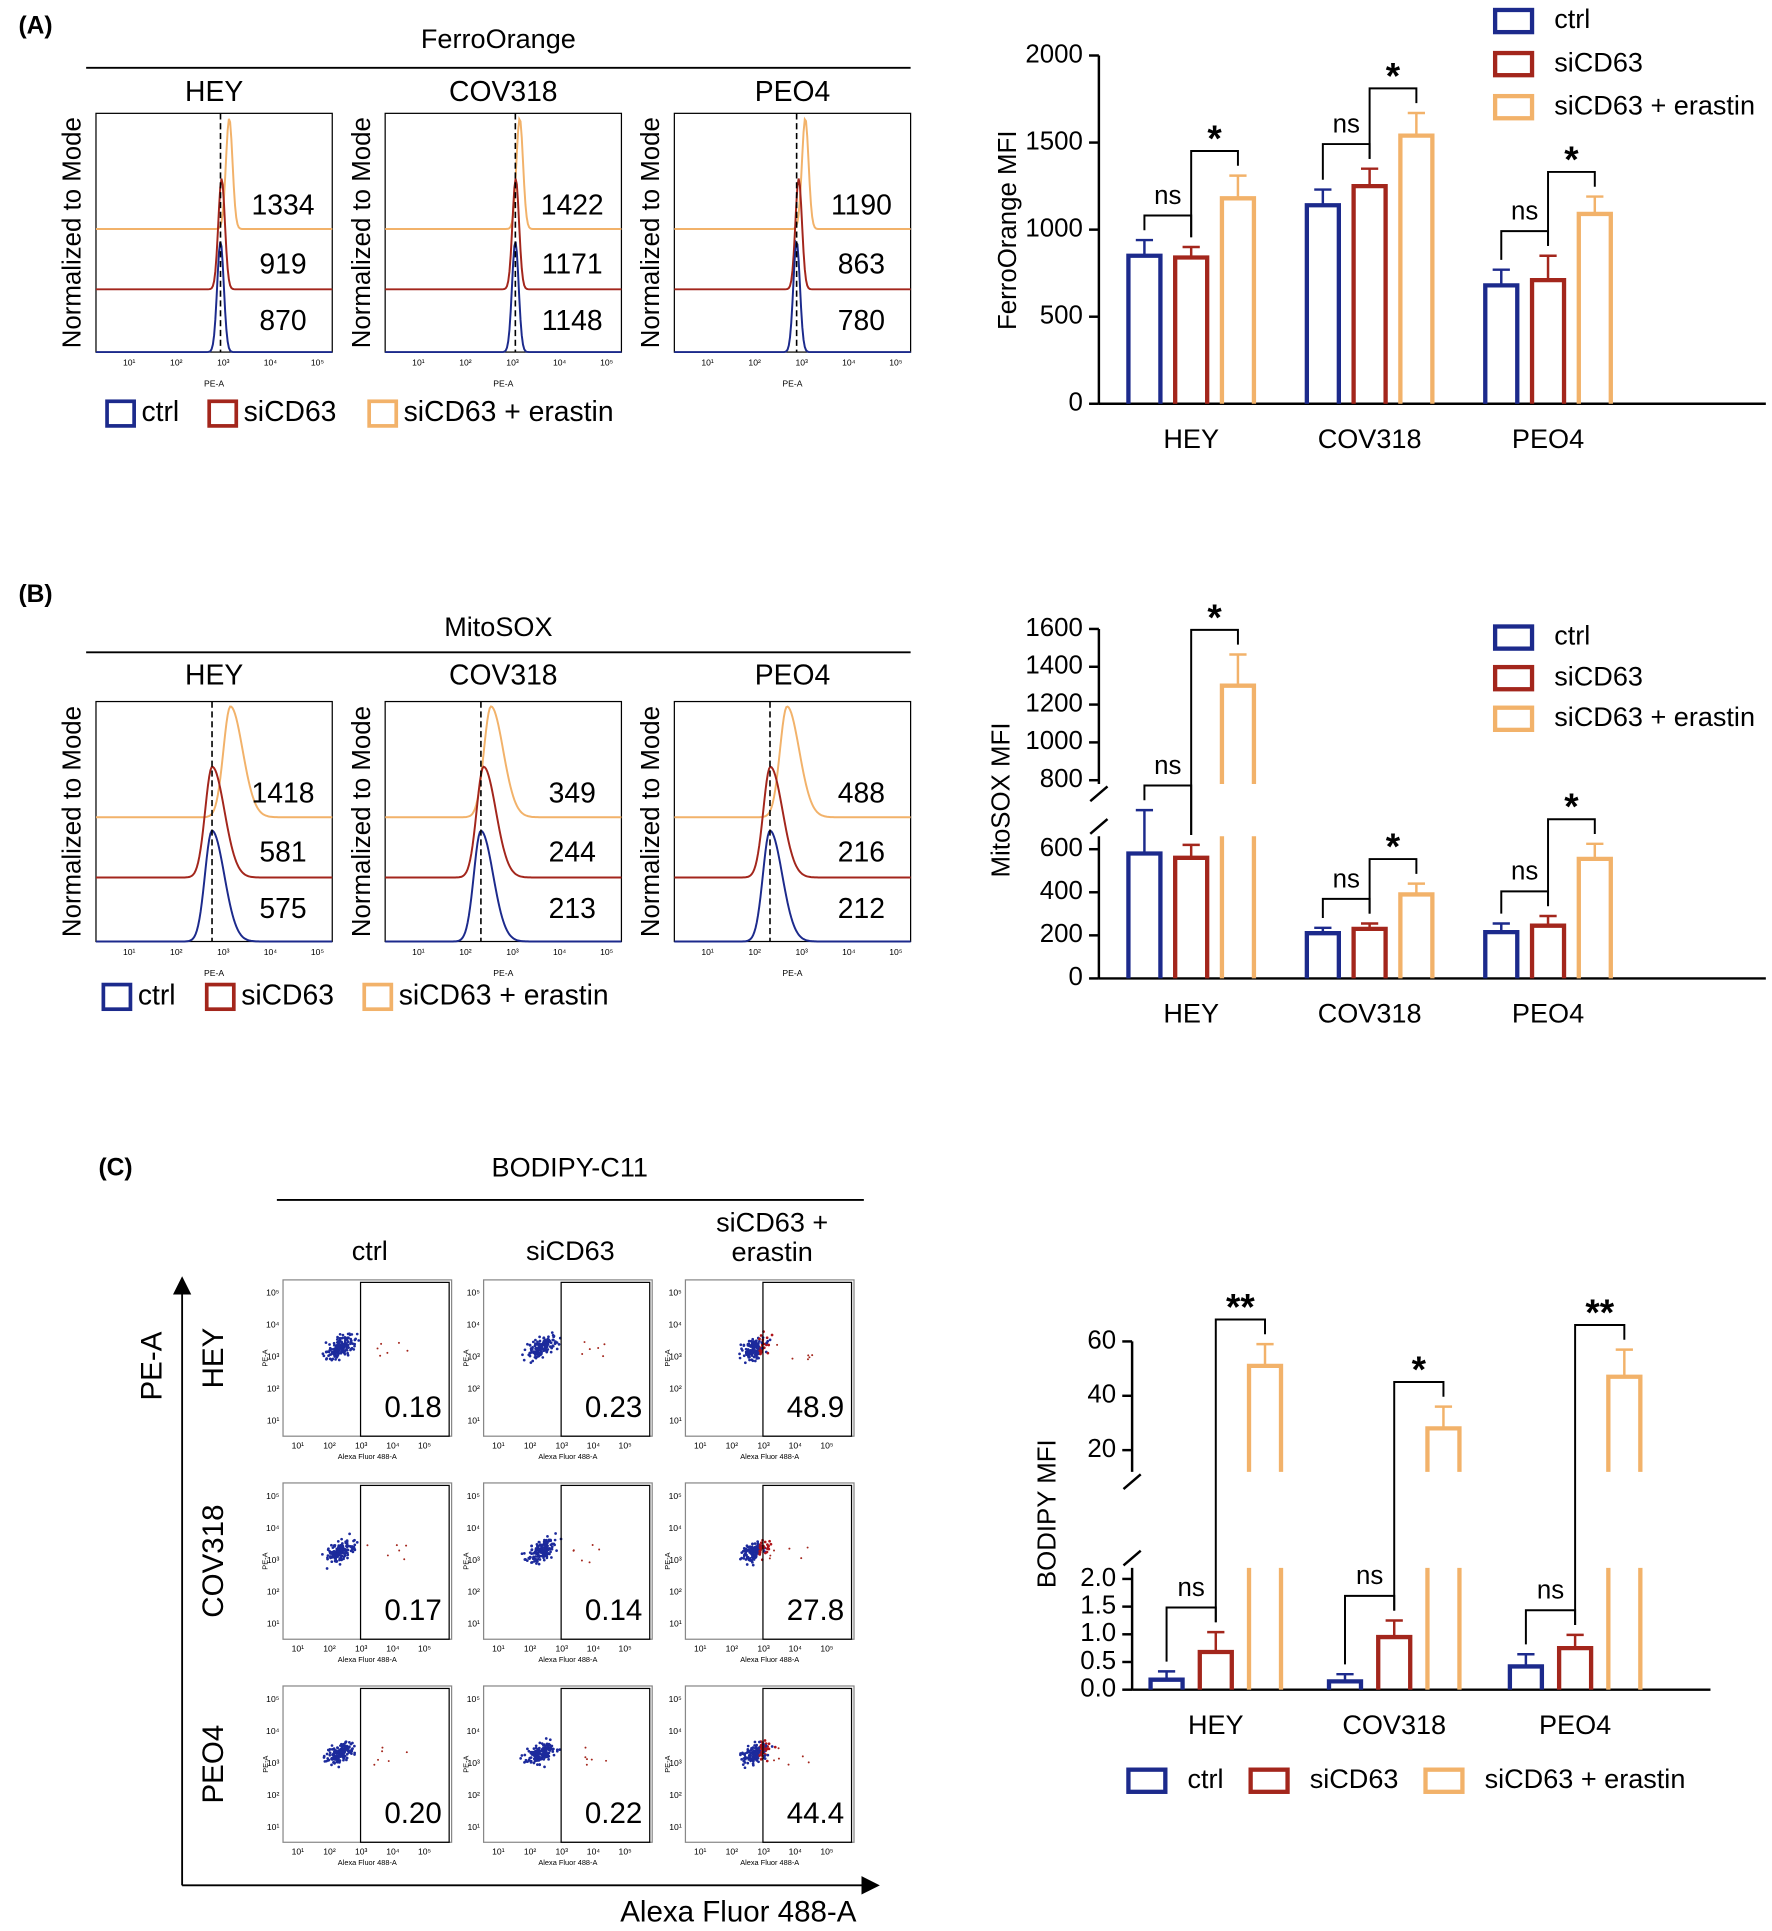 This screenshot has width=1772, height=1931. Describe the element at coordinates (283, 204) in the screenshot. I see `mfi-label: 1334` at that location.